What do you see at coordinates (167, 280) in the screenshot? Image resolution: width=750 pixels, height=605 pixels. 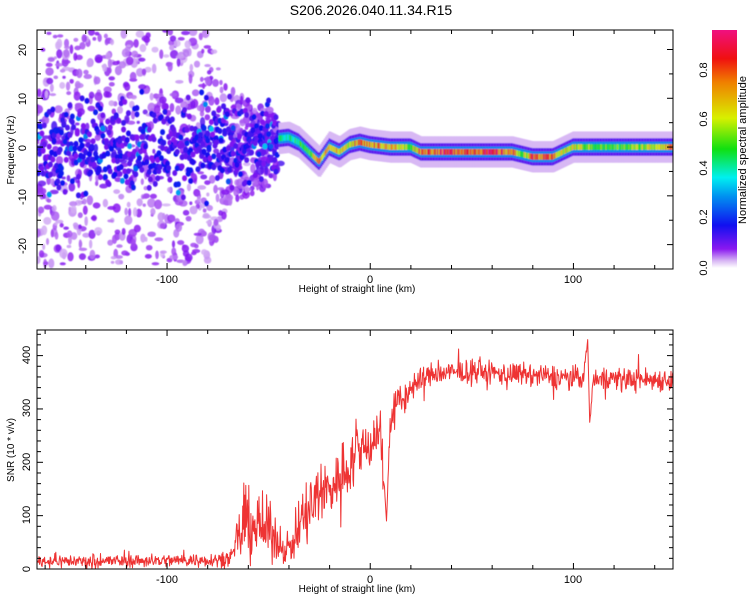 I see `top-xtick-label: -100` at bounding box center [167, 280].